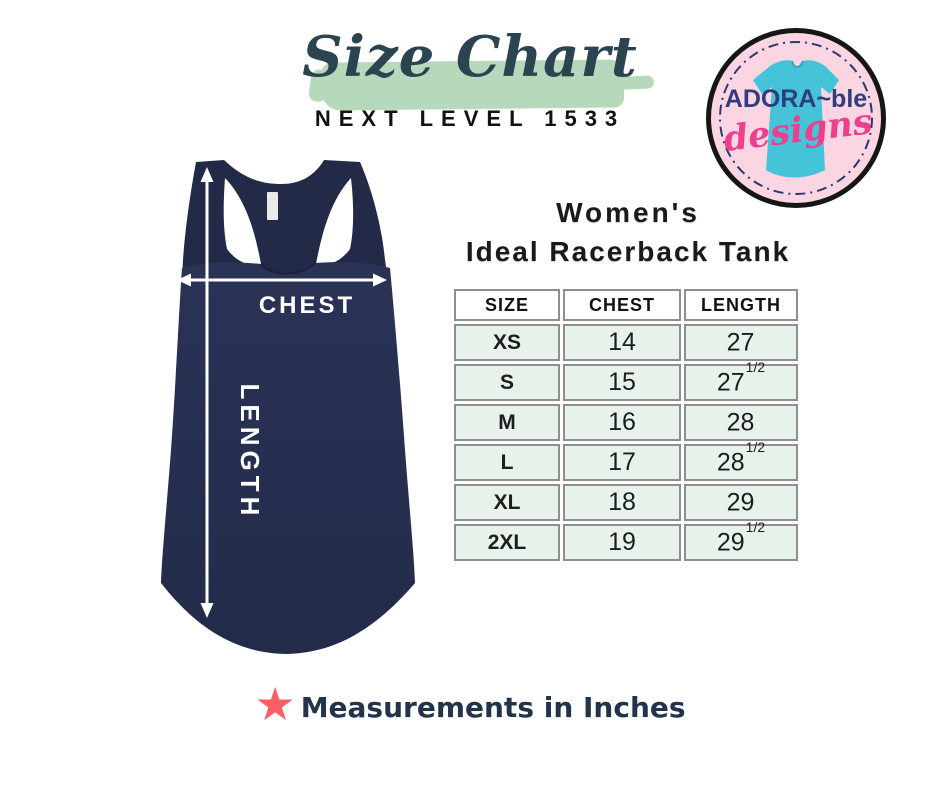  Describe the element at coordinates (622, 382) in the screenshot. I see `chest-cell: 15` at that location.